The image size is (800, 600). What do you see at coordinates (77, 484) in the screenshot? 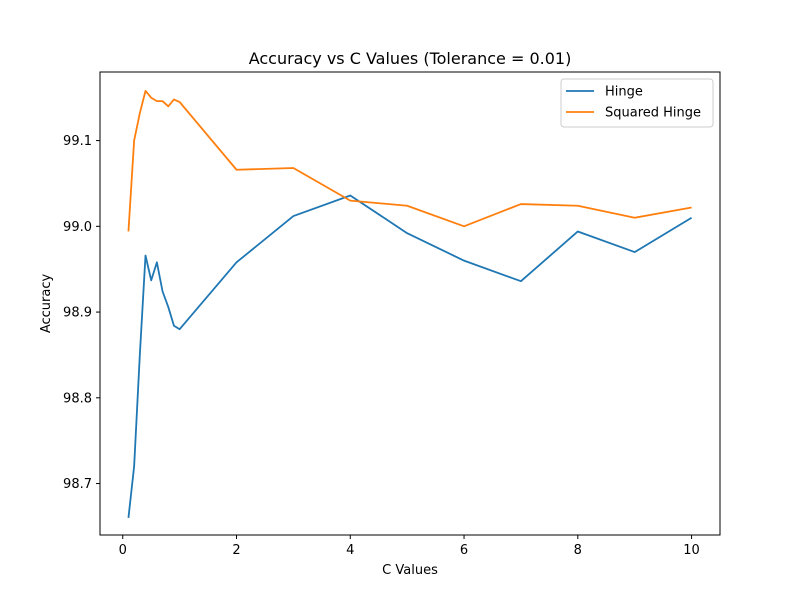
I see `y-tick-label: 98.7` at bounding box center [77, 484].